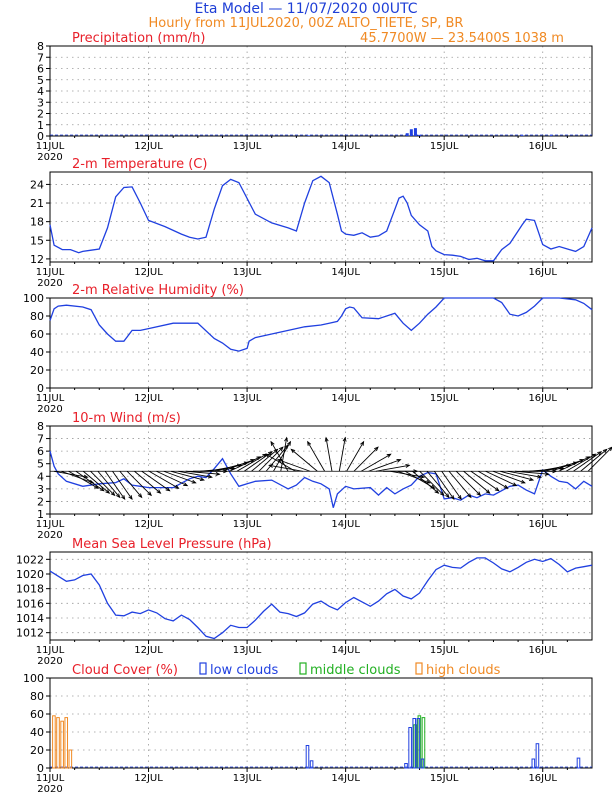  I want to click on precip-xtick-label: 11JUL, so click(50, 146).